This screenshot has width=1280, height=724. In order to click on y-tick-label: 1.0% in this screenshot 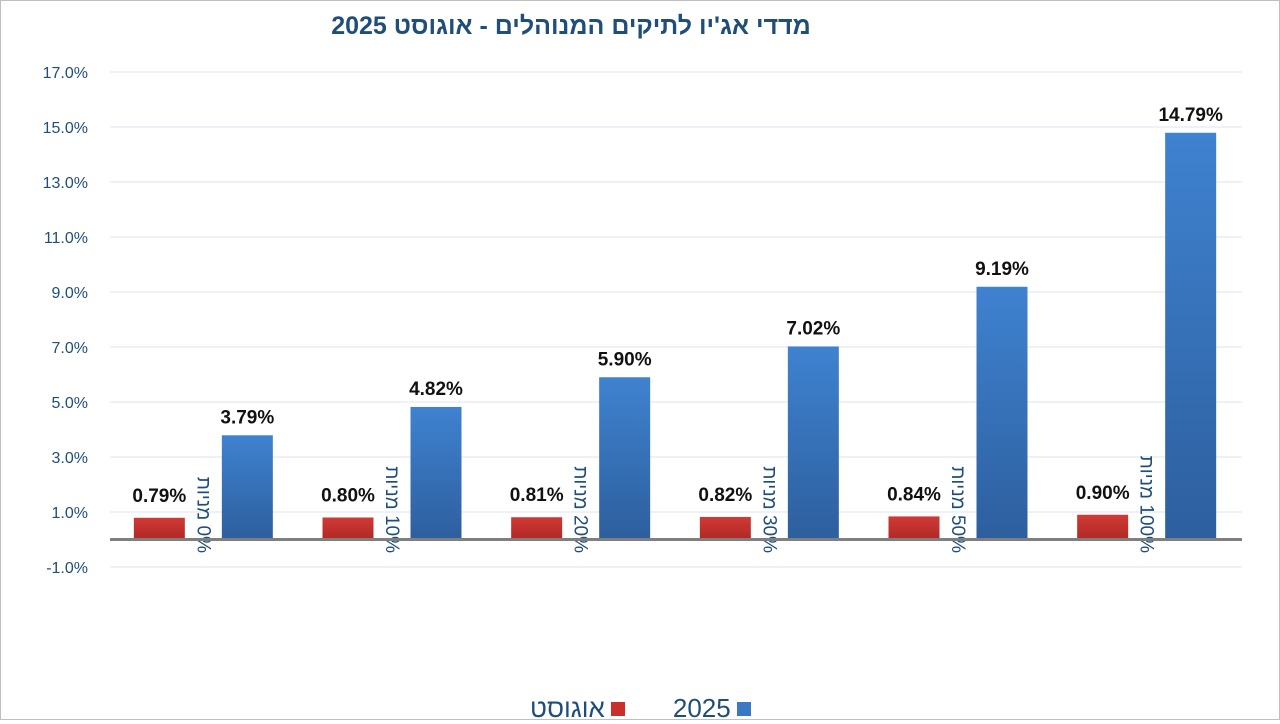, I will do `click(70, 513)`.